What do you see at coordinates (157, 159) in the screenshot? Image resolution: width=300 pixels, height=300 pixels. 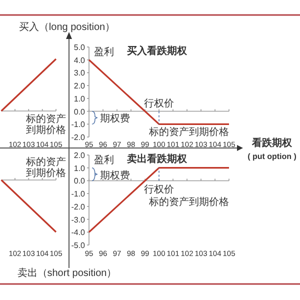 I see `chart-title: 卖出看跌期权` at bounding box center [157, 159].